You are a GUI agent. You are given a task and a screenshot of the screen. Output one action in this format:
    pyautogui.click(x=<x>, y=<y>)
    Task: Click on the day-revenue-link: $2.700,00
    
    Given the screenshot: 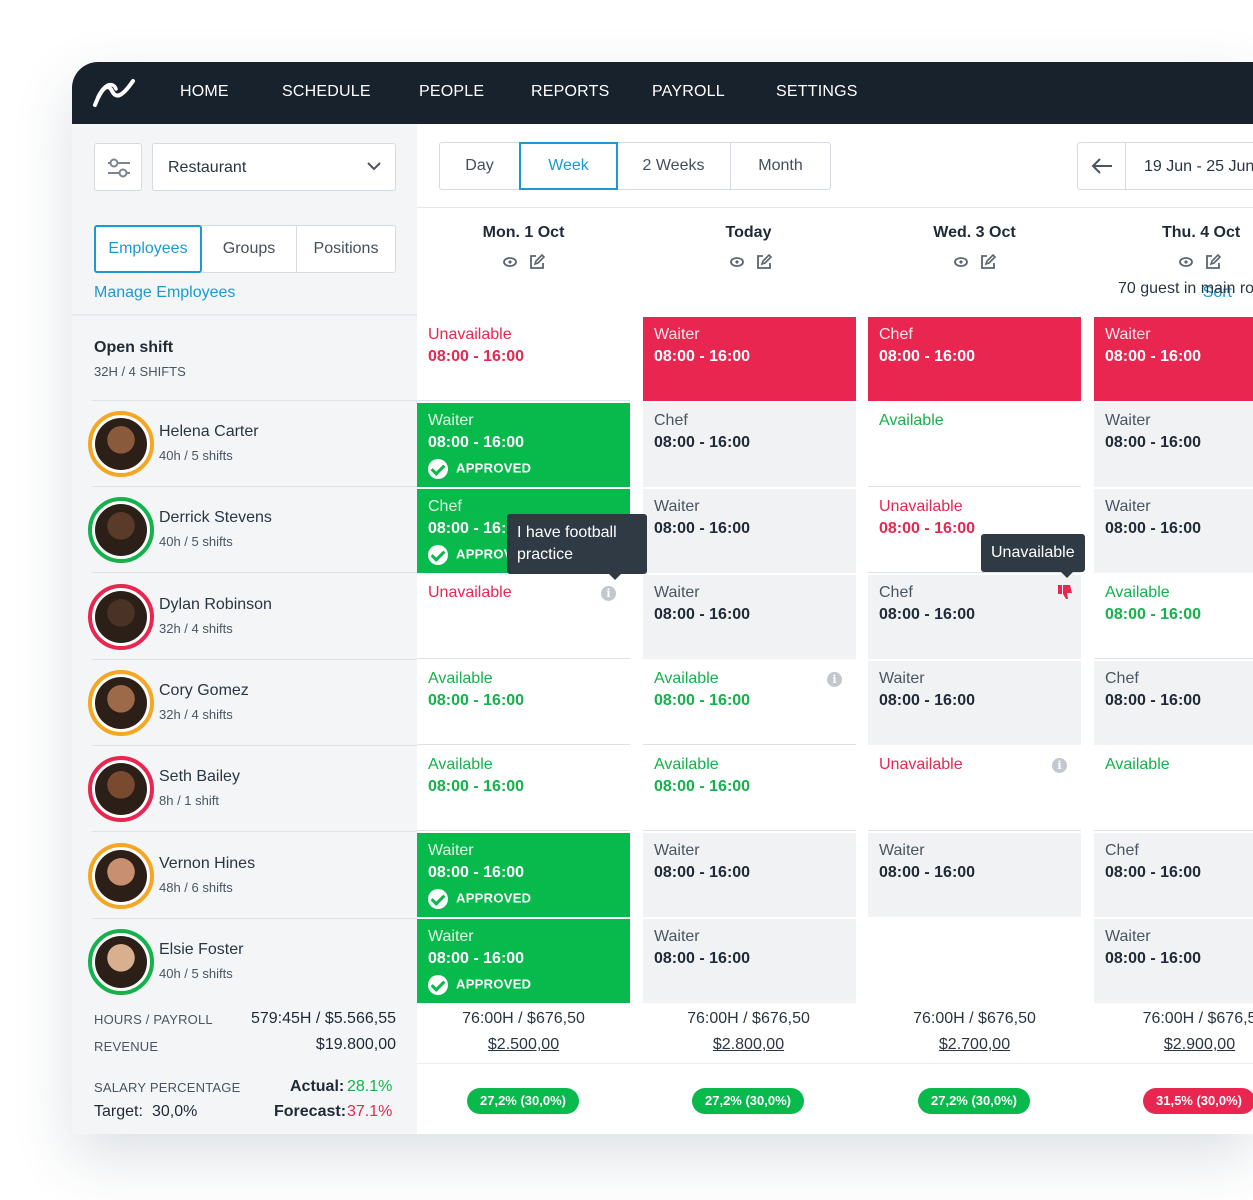 What is the action you would take?
    pyautogui.click(x=974, y=1044)
    